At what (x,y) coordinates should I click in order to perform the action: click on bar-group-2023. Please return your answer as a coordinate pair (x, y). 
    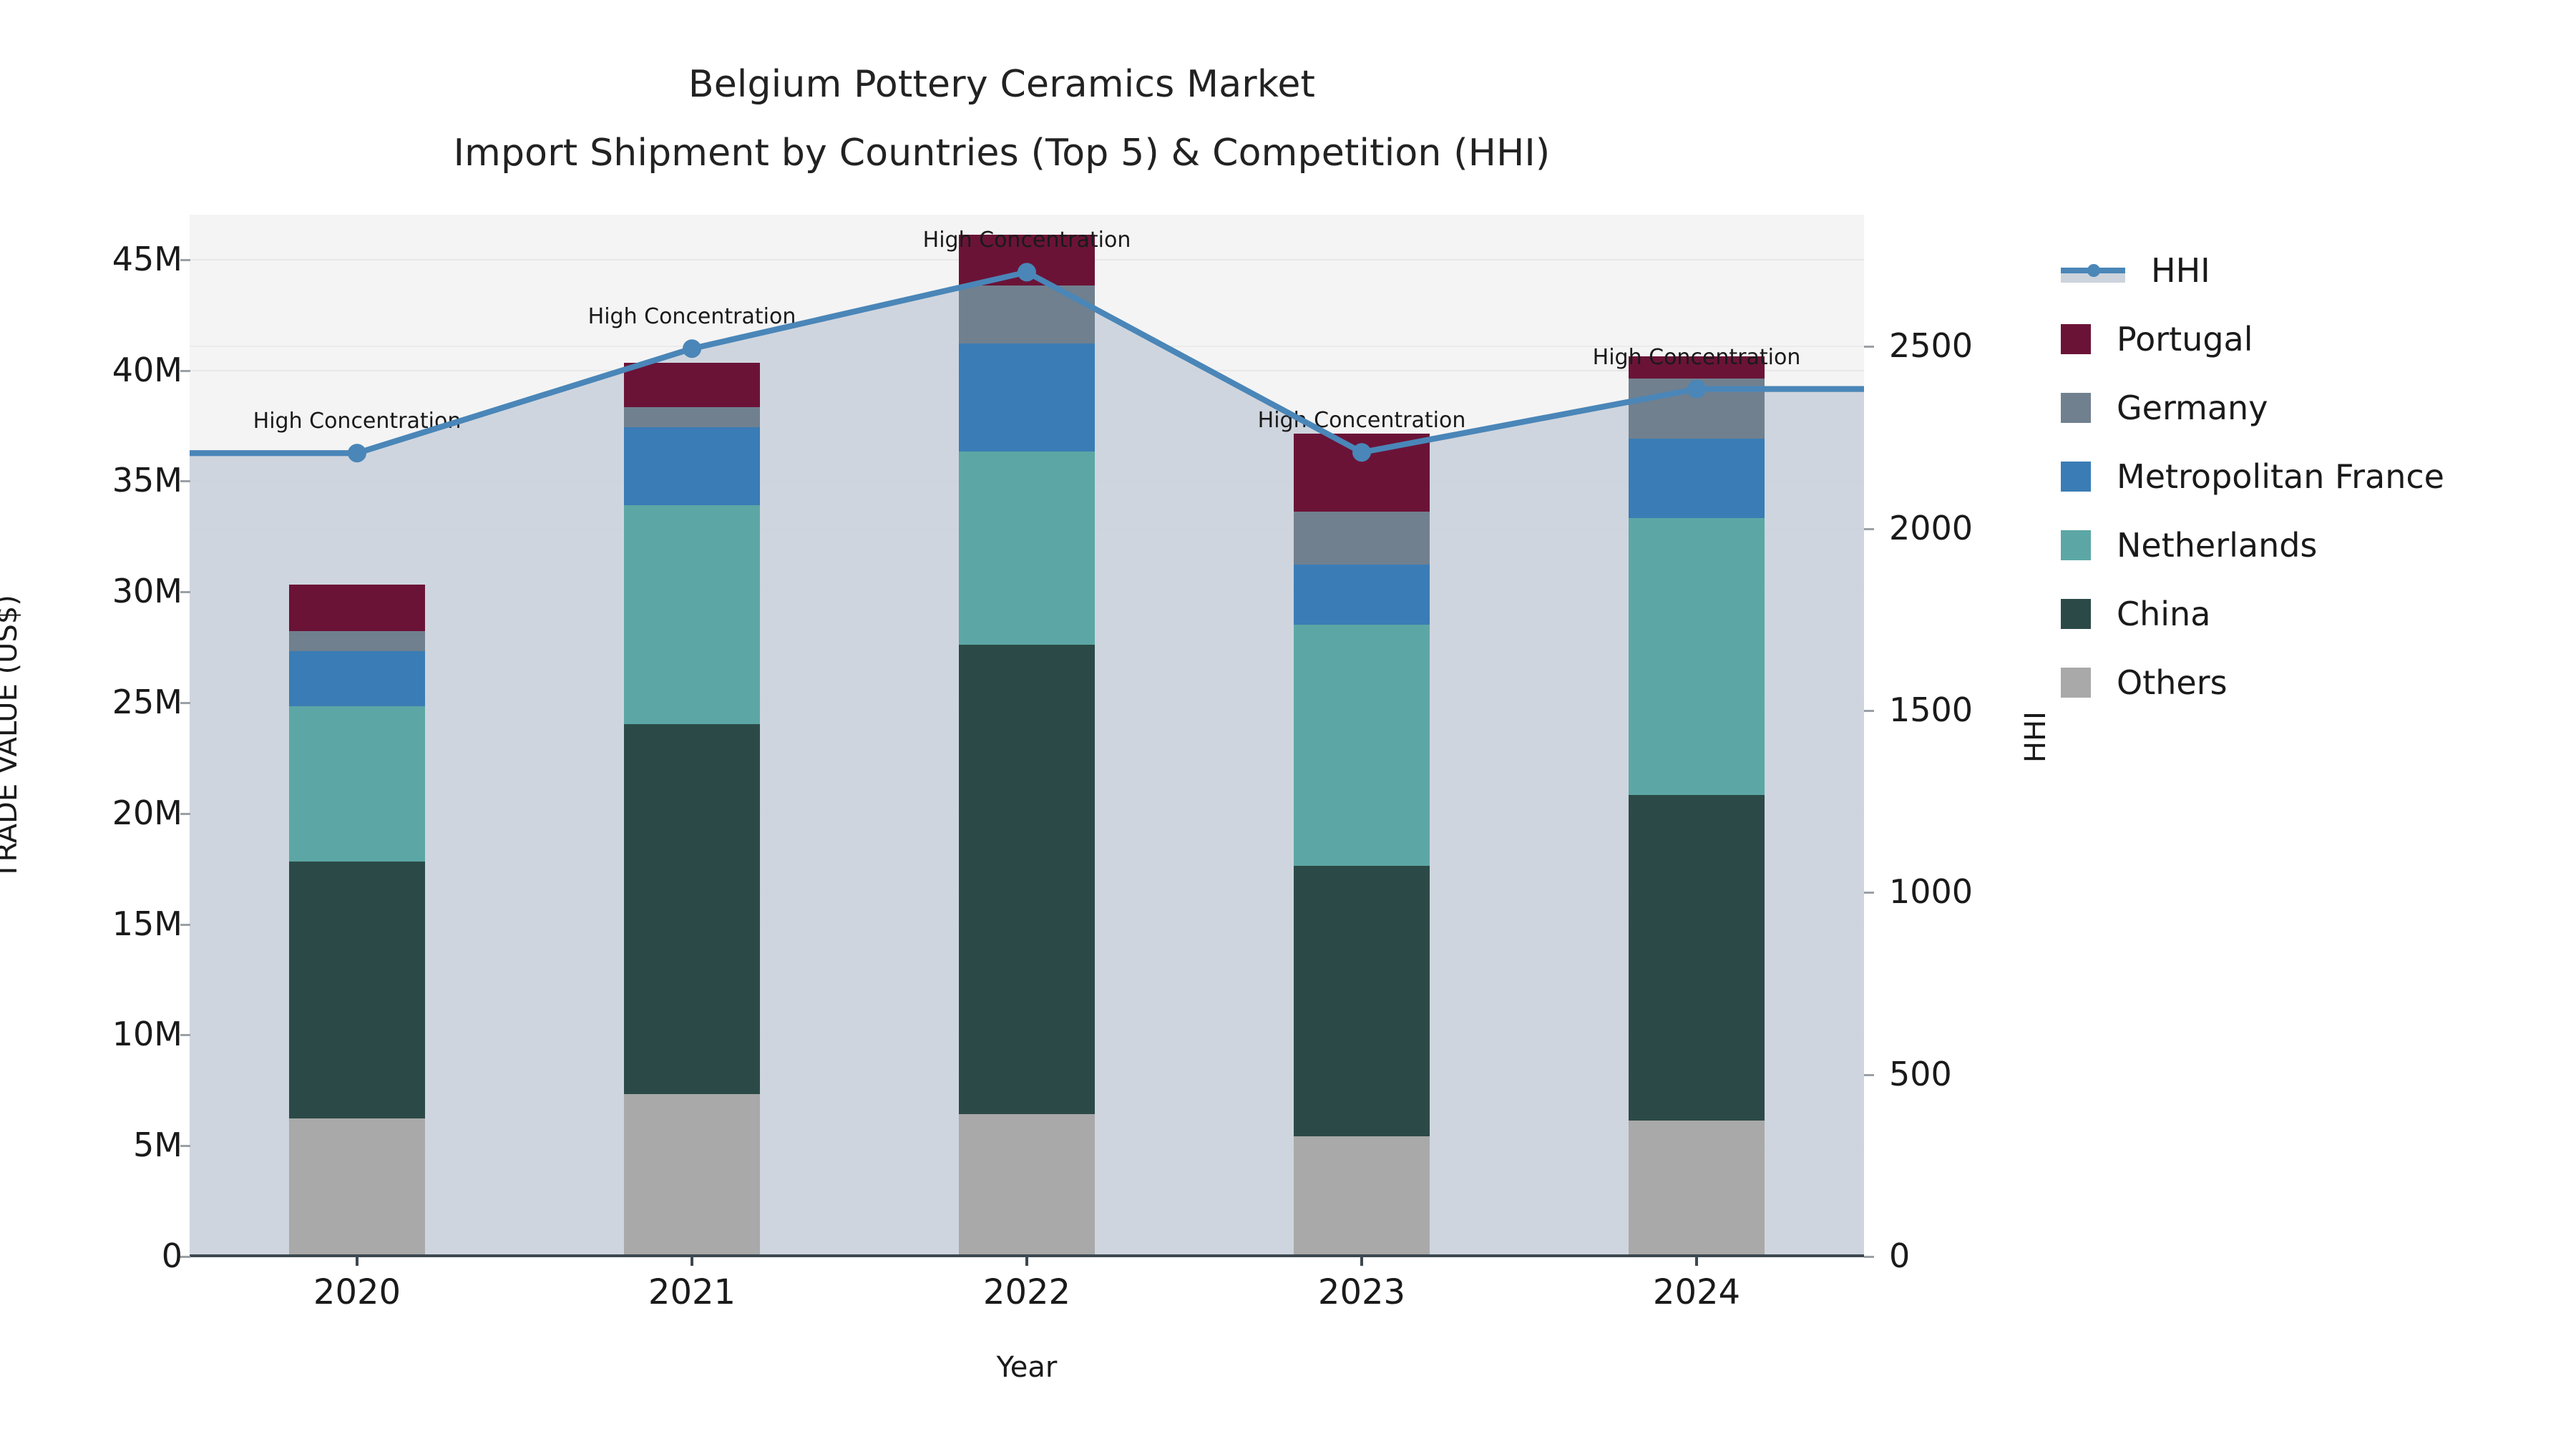
    Looking at the image, I should click on (1362, 735).